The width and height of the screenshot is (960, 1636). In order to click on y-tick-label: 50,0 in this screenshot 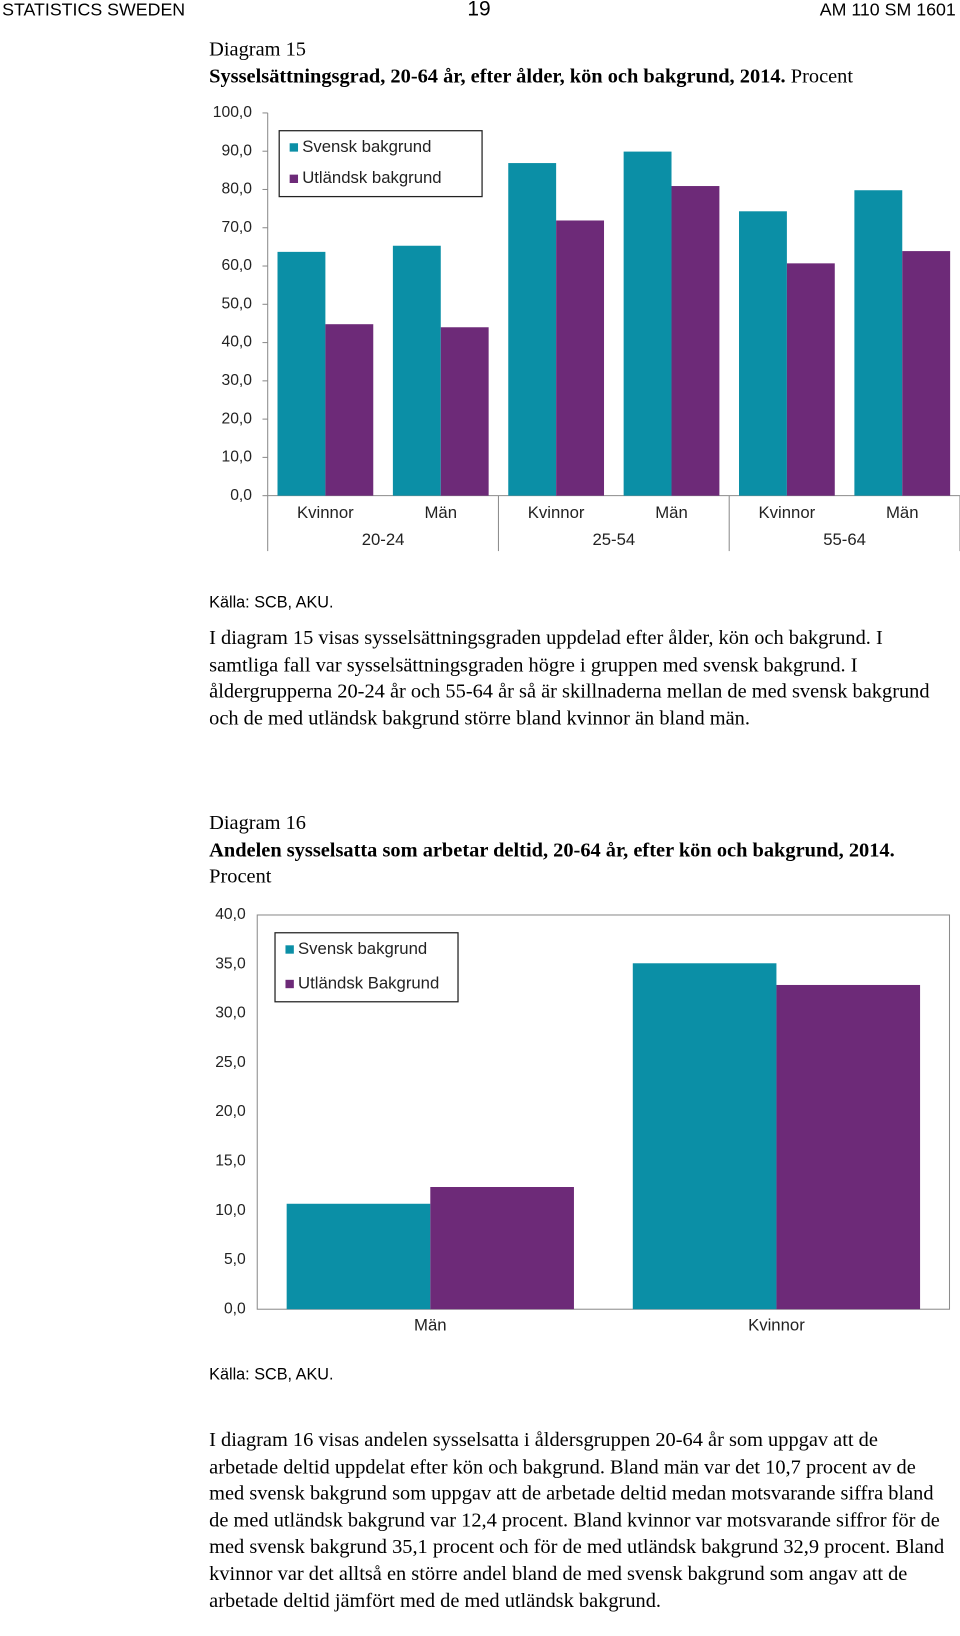, I will do `click(236, 303)`.